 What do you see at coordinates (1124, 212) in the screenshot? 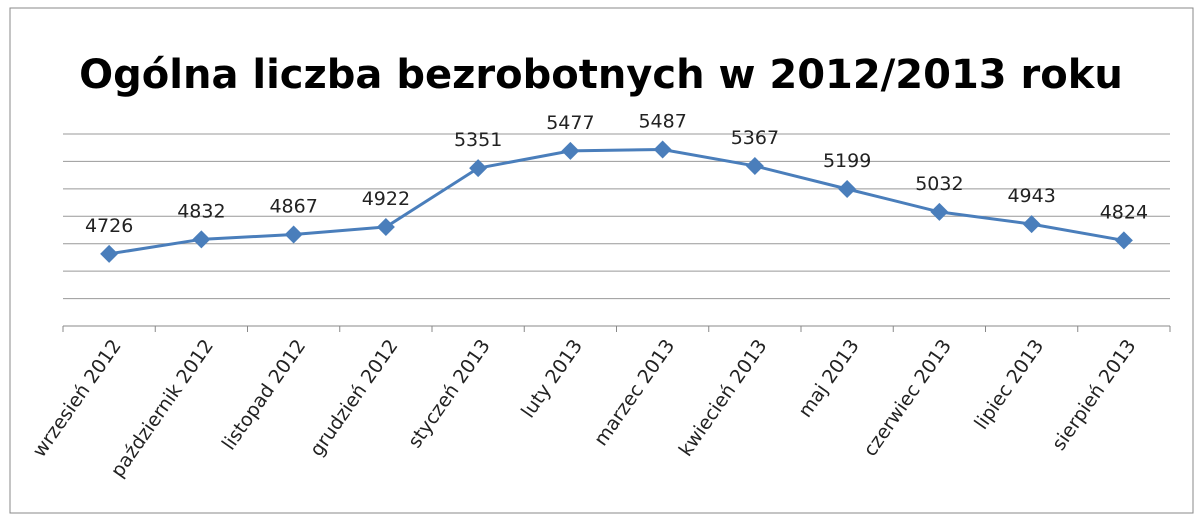
I see `data-label: 4824` at bounding box center [1124, 212].